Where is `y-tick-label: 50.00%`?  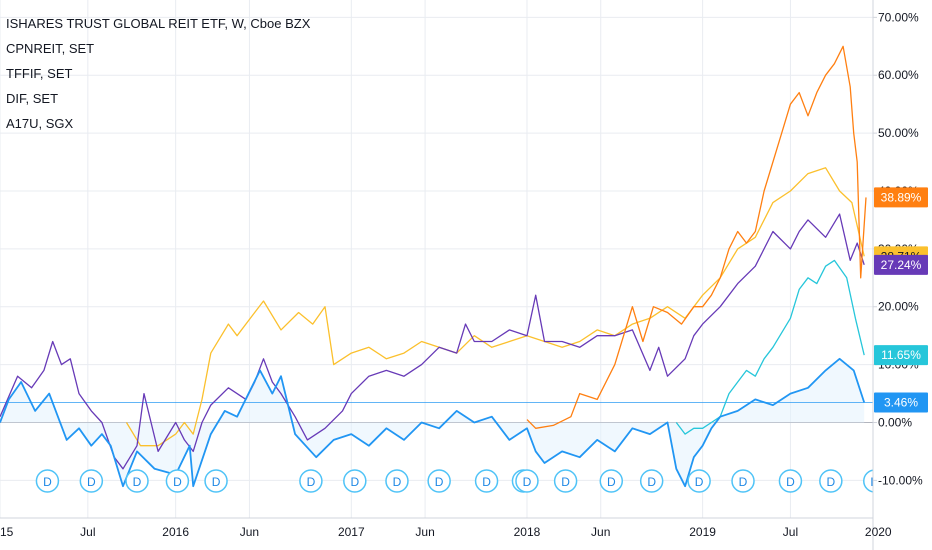 y-tick-label: 50.00% is located at coordinates (898, 133).